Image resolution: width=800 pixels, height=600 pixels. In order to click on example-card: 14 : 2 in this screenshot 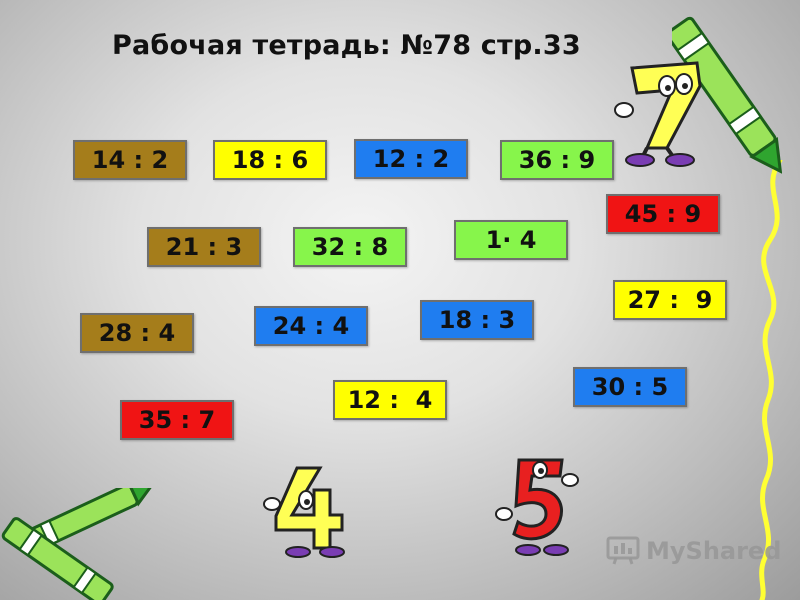, I will do `click(130, 160)`.